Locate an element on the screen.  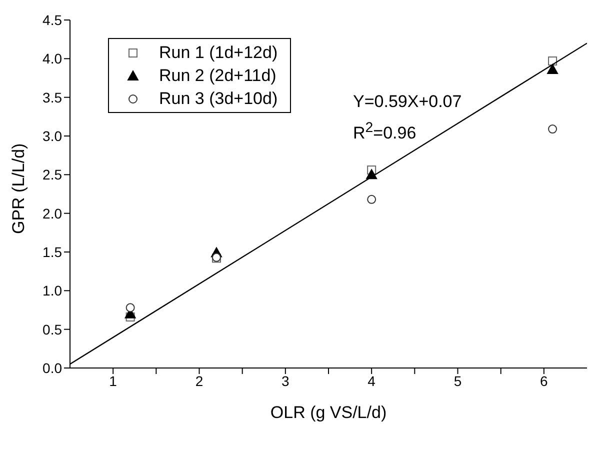
y-tick-label: 4.5 is located at coordinates (52, 20).